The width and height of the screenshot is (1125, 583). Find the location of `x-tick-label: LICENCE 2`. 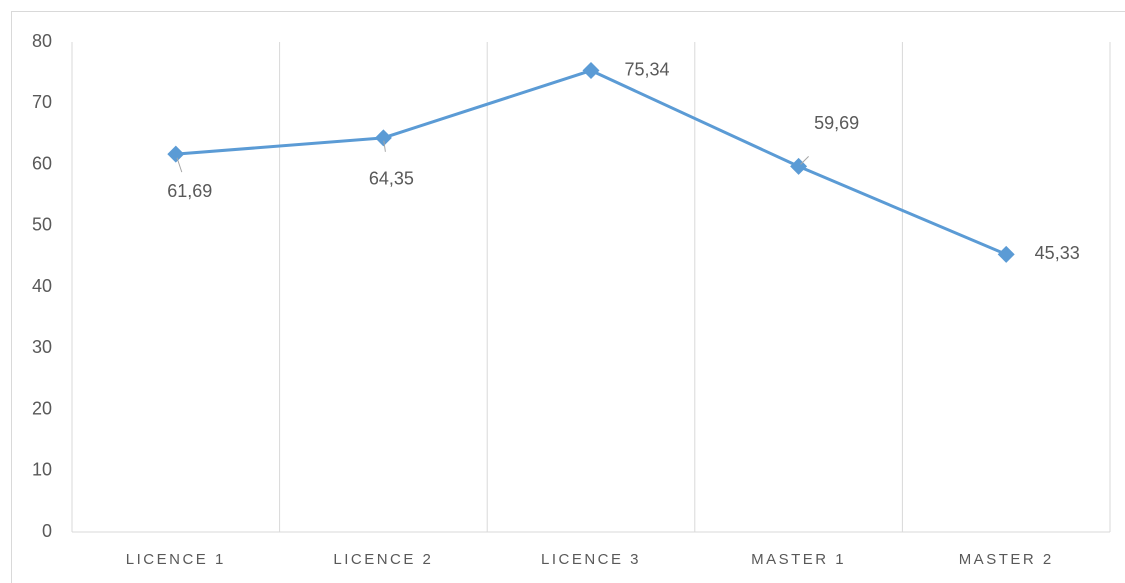

x-tick-label: LICENCE 2 is located at coordinates (383, 559).